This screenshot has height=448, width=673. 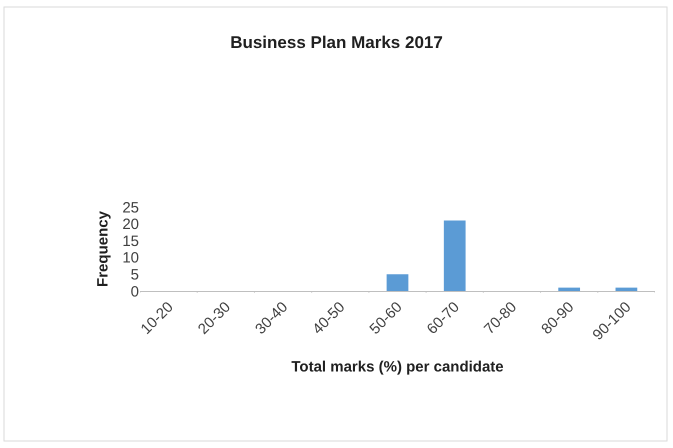 I want to click on x-axis-title: Total marks (%) per candidate, so click(x=397, y=367).